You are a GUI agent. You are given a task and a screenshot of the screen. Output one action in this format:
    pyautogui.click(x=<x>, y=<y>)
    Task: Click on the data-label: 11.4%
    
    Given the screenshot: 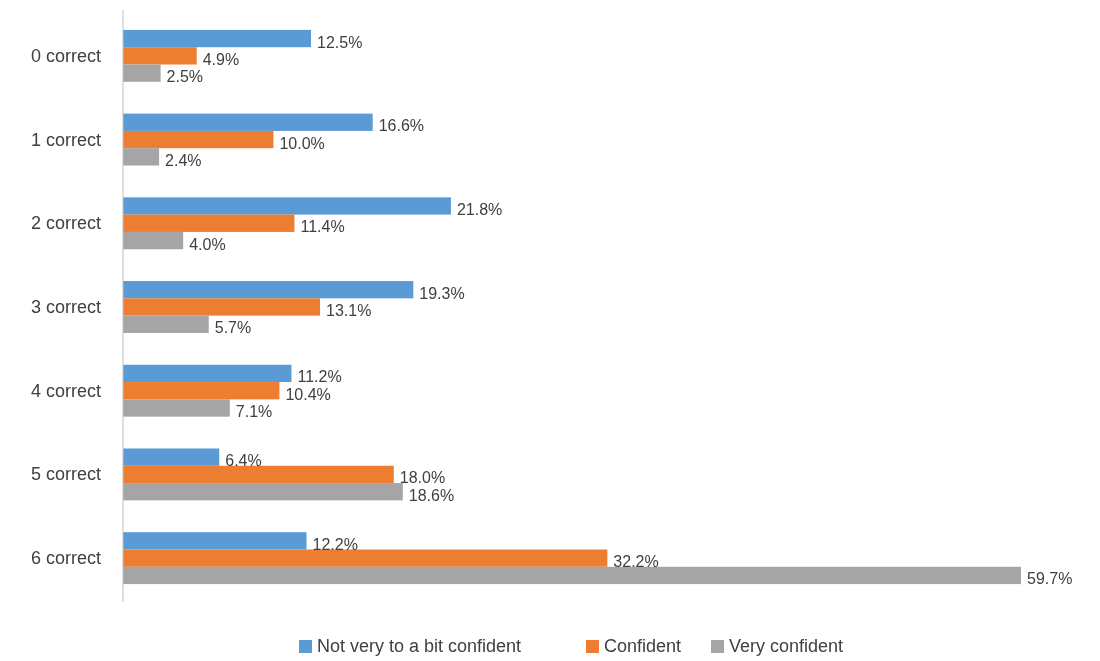 What is the action you would take?
    pyautogui.click(x=322, y=227)
    